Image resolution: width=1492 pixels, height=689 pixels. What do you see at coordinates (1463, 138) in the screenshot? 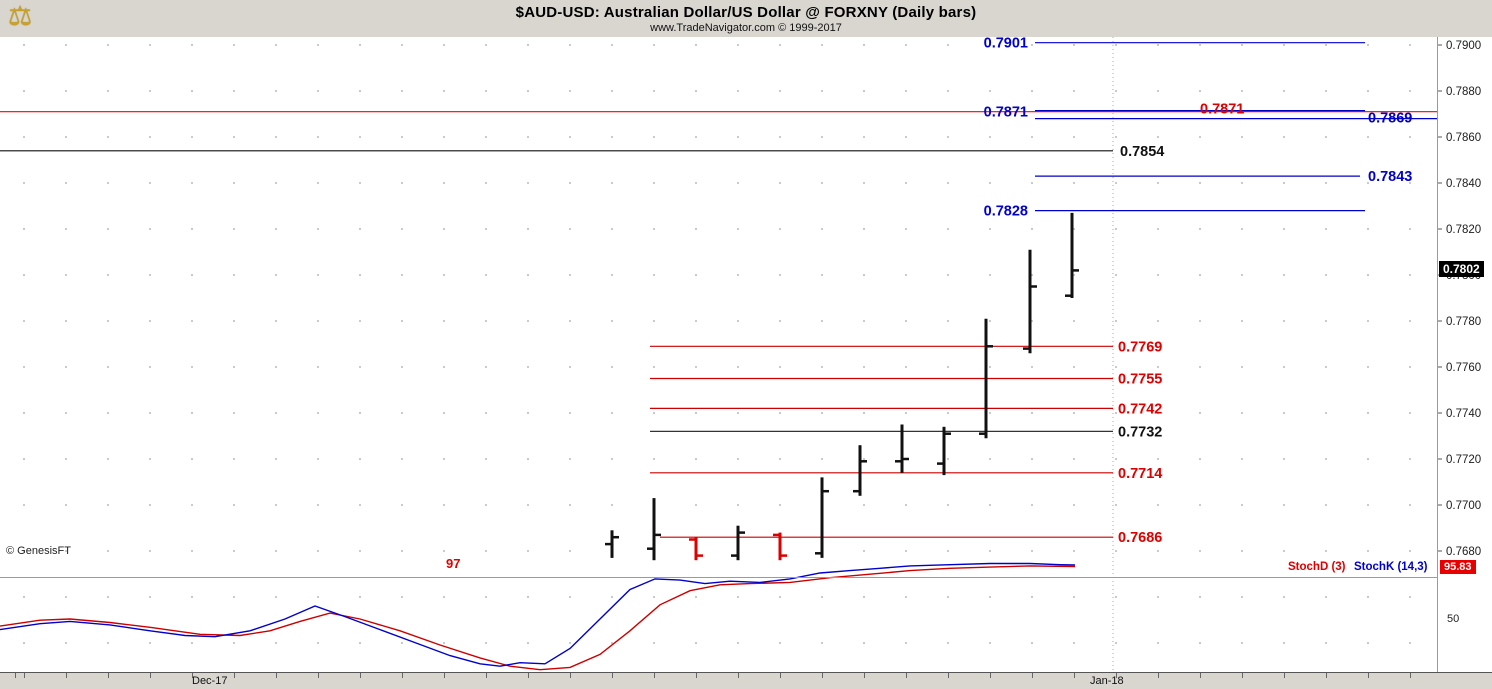
I see `y-axis-tick-label: 0.7860` at bounding box center [1463, 138].